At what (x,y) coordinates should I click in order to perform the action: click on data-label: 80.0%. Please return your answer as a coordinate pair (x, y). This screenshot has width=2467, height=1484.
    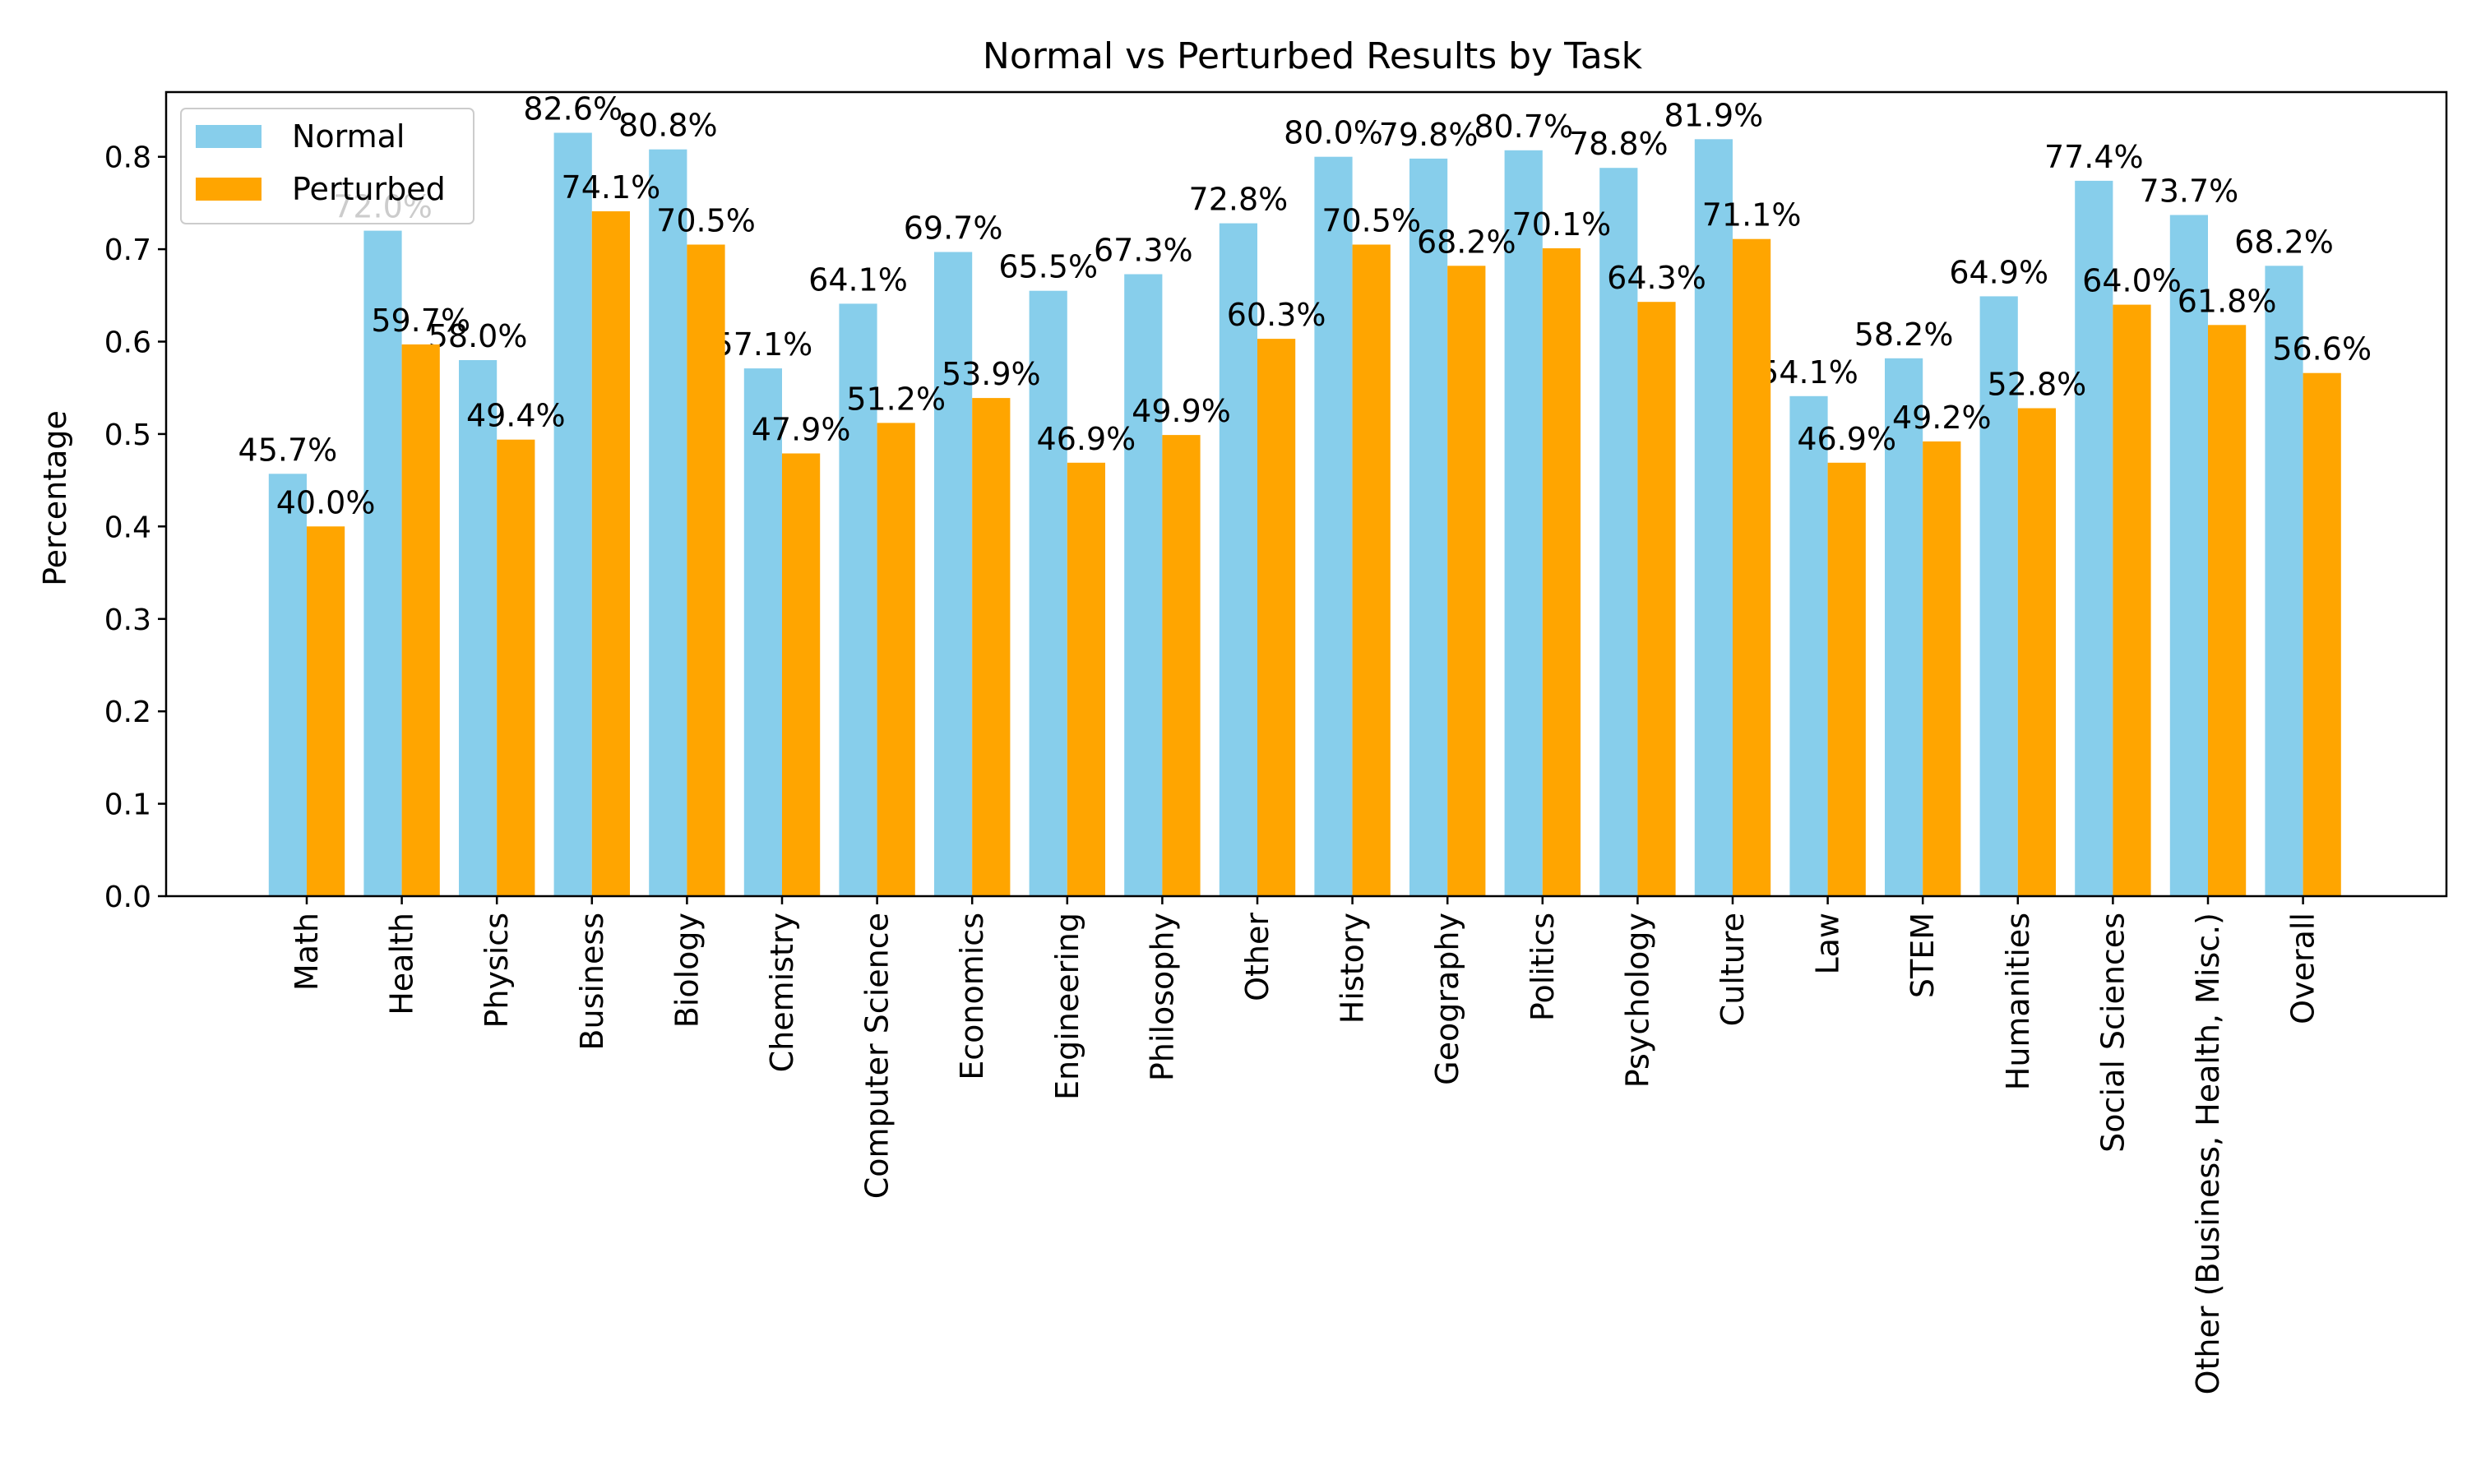
    Looking at the image, I should click on (1333, 133).